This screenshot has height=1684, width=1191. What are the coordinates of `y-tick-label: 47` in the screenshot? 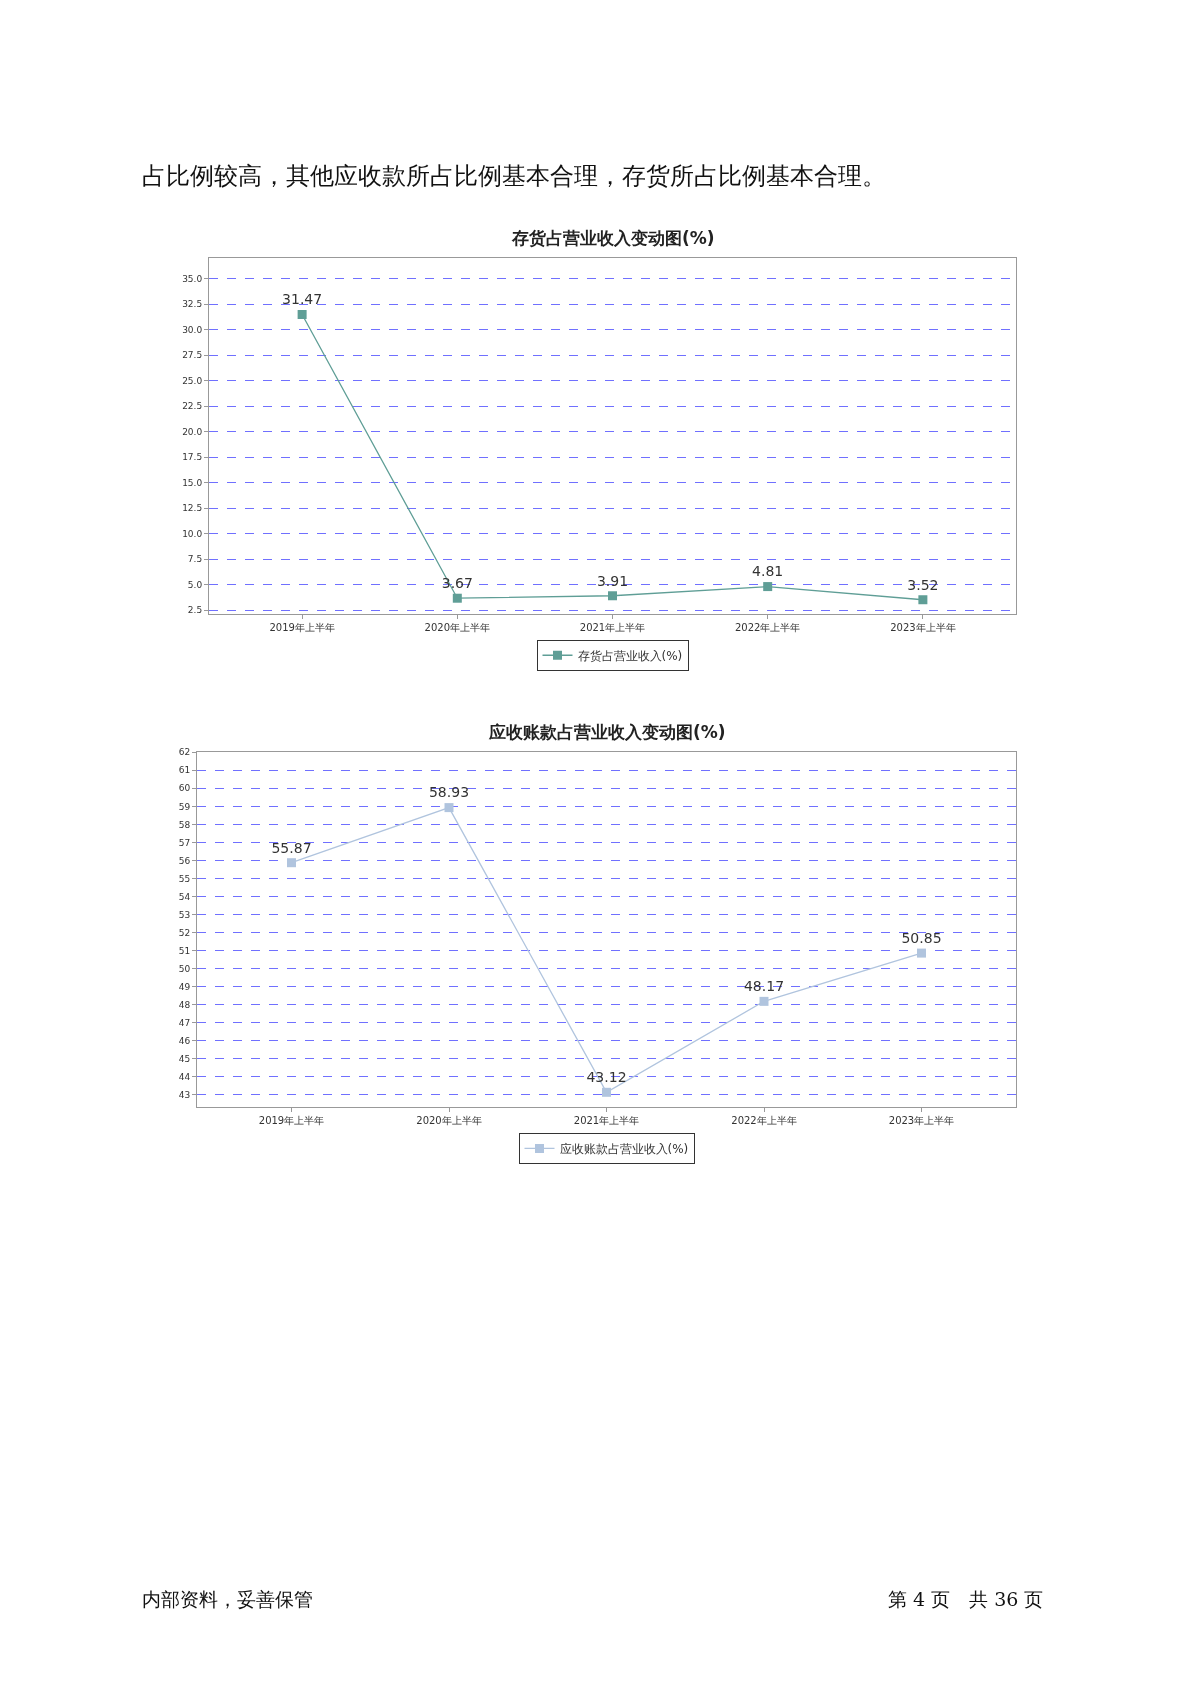 It's located at (184, 1022).